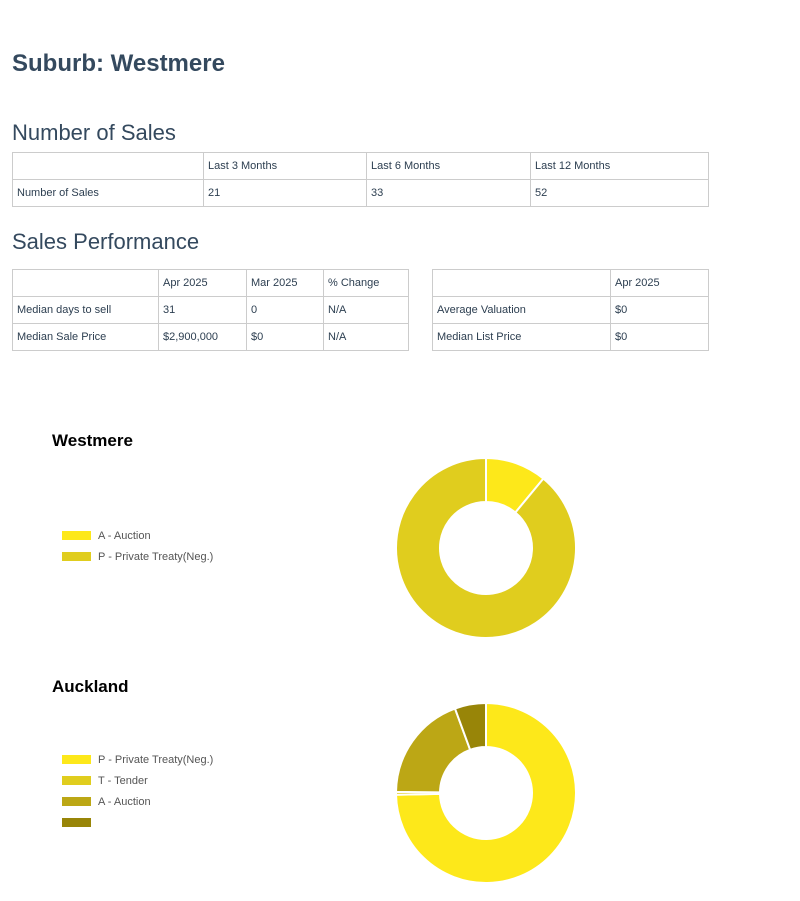  What do you see at coordinates (619, 166) in the screenshot?
I see `sales-header-cell: Last 12 Months` at bounding box center [619, 166].